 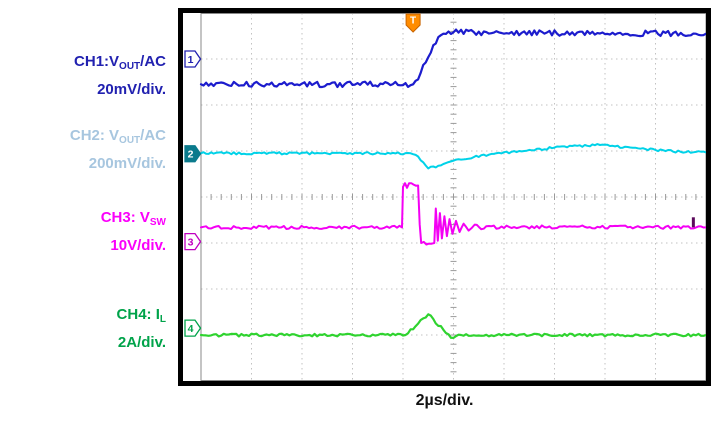 I want to click on label-ch4: CH4: IL 2A/div., so click(x=83, y=328).